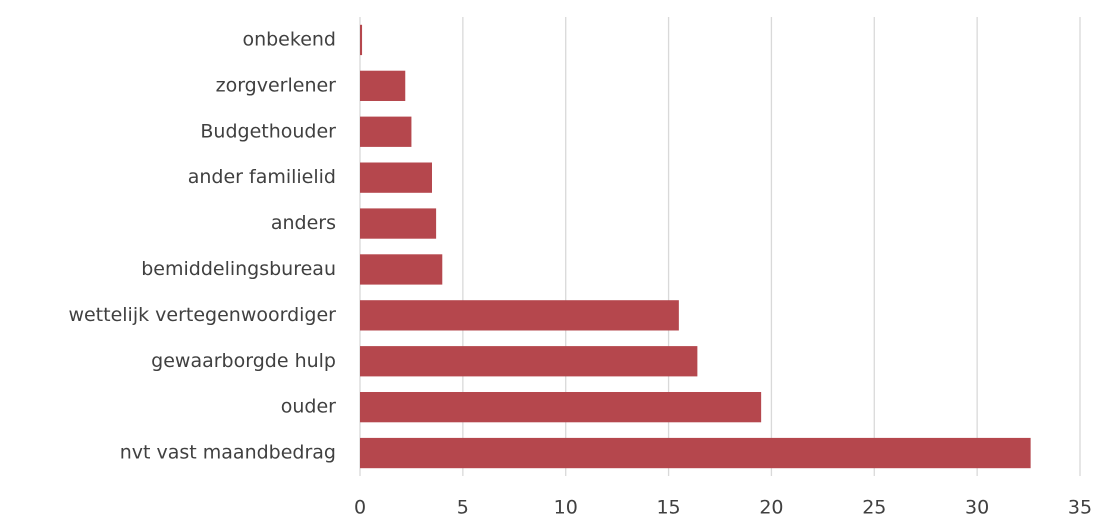  What do you see at coordinates (243, 361) in the screenshot?
I see `y-tick-label: gewaarborgde hulp` at bounding box center [243, 361].